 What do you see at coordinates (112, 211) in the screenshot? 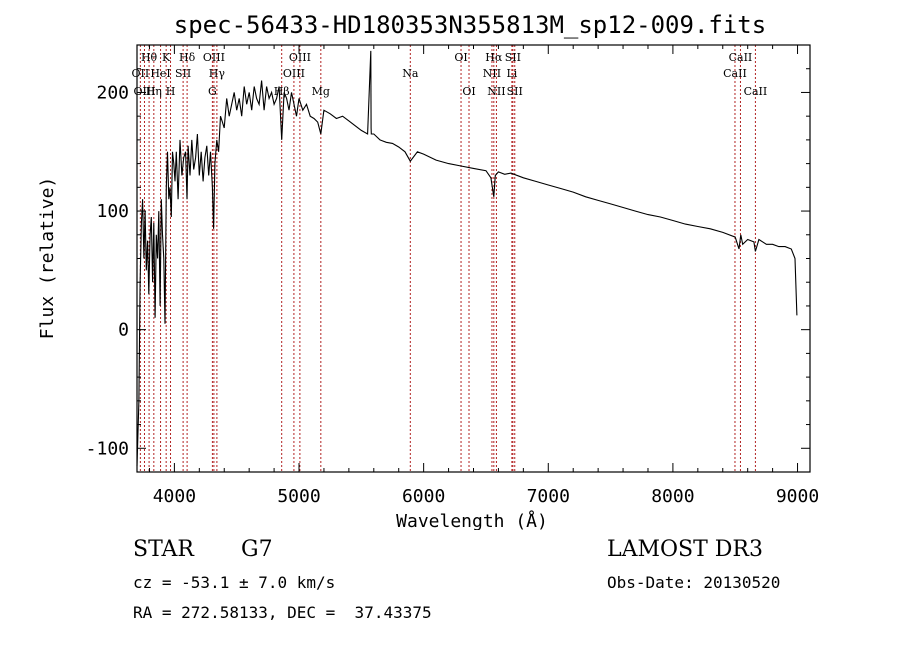
I see `y-tick-label-2: 100` at bounding box center [112, 211].